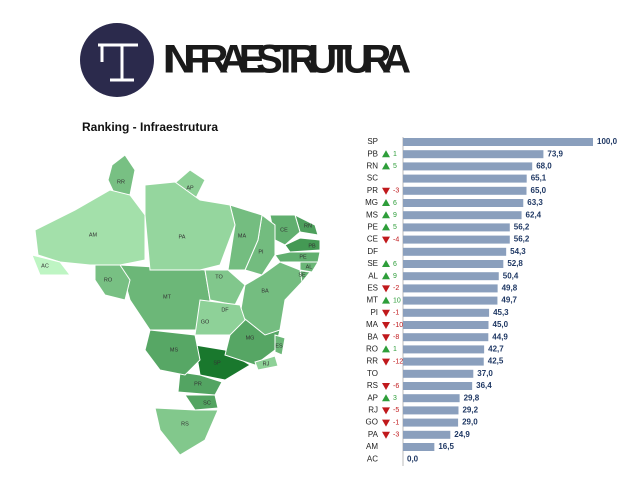  Describe the element at coordinates (372, 214) in the screenshot. I see `category-label: MS` at that location.